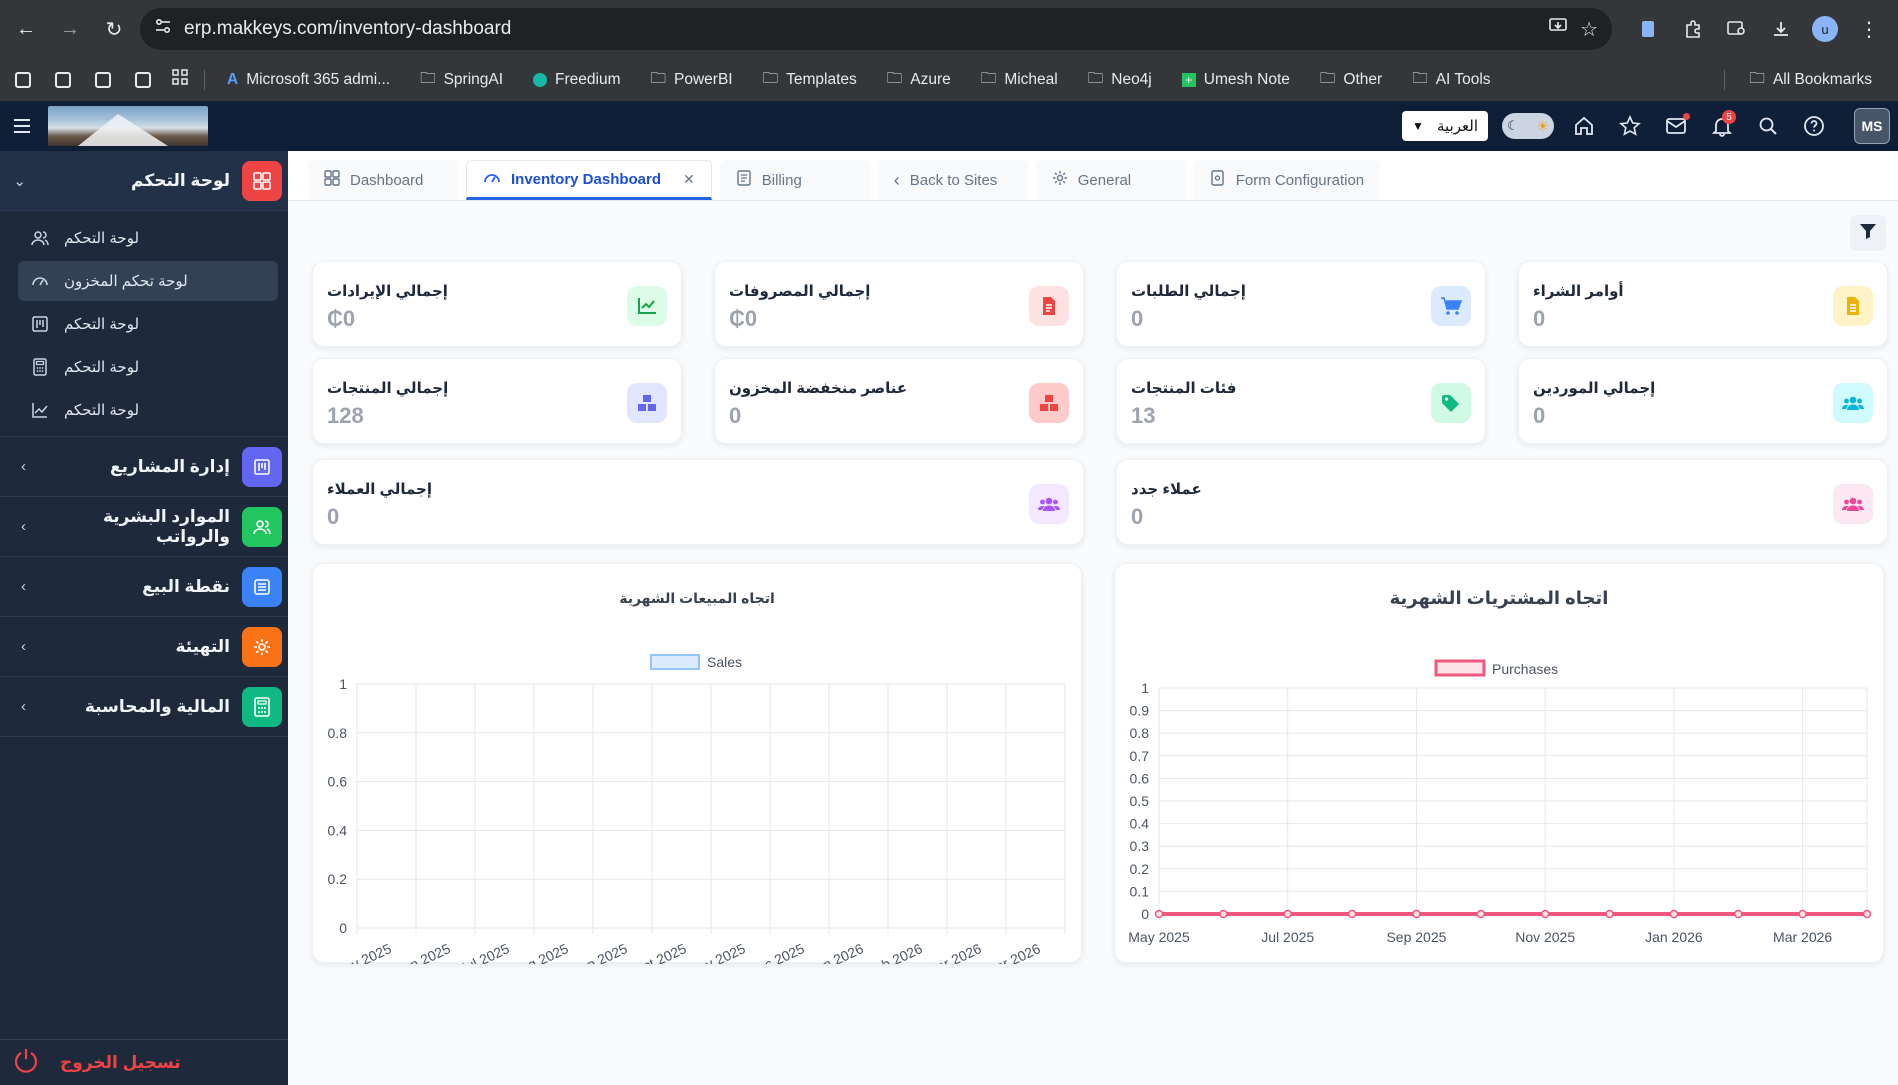 The image size is (1898, 1085). What do you see at coordinates (114, 29) in the screenshot?
I see `reload-icon: ↻` at bounding box center [114, 29].